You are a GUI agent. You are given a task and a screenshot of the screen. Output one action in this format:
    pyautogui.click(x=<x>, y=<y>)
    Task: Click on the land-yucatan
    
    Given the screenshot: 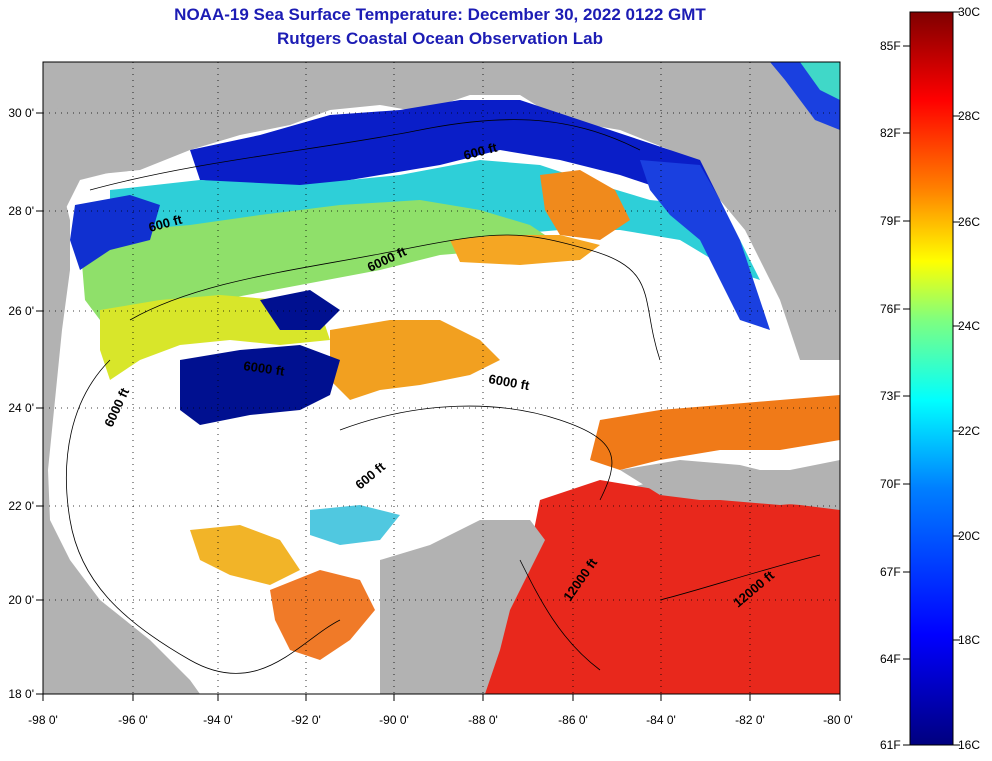 What is the action you would take?
    pyautogui.click(x=462, y=607)
    